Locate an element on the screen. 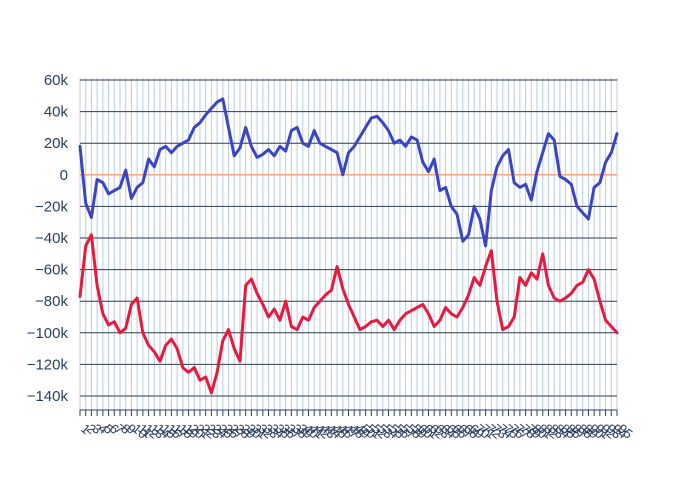  y-tick-label: 60k is located at coordinates (56, 80).